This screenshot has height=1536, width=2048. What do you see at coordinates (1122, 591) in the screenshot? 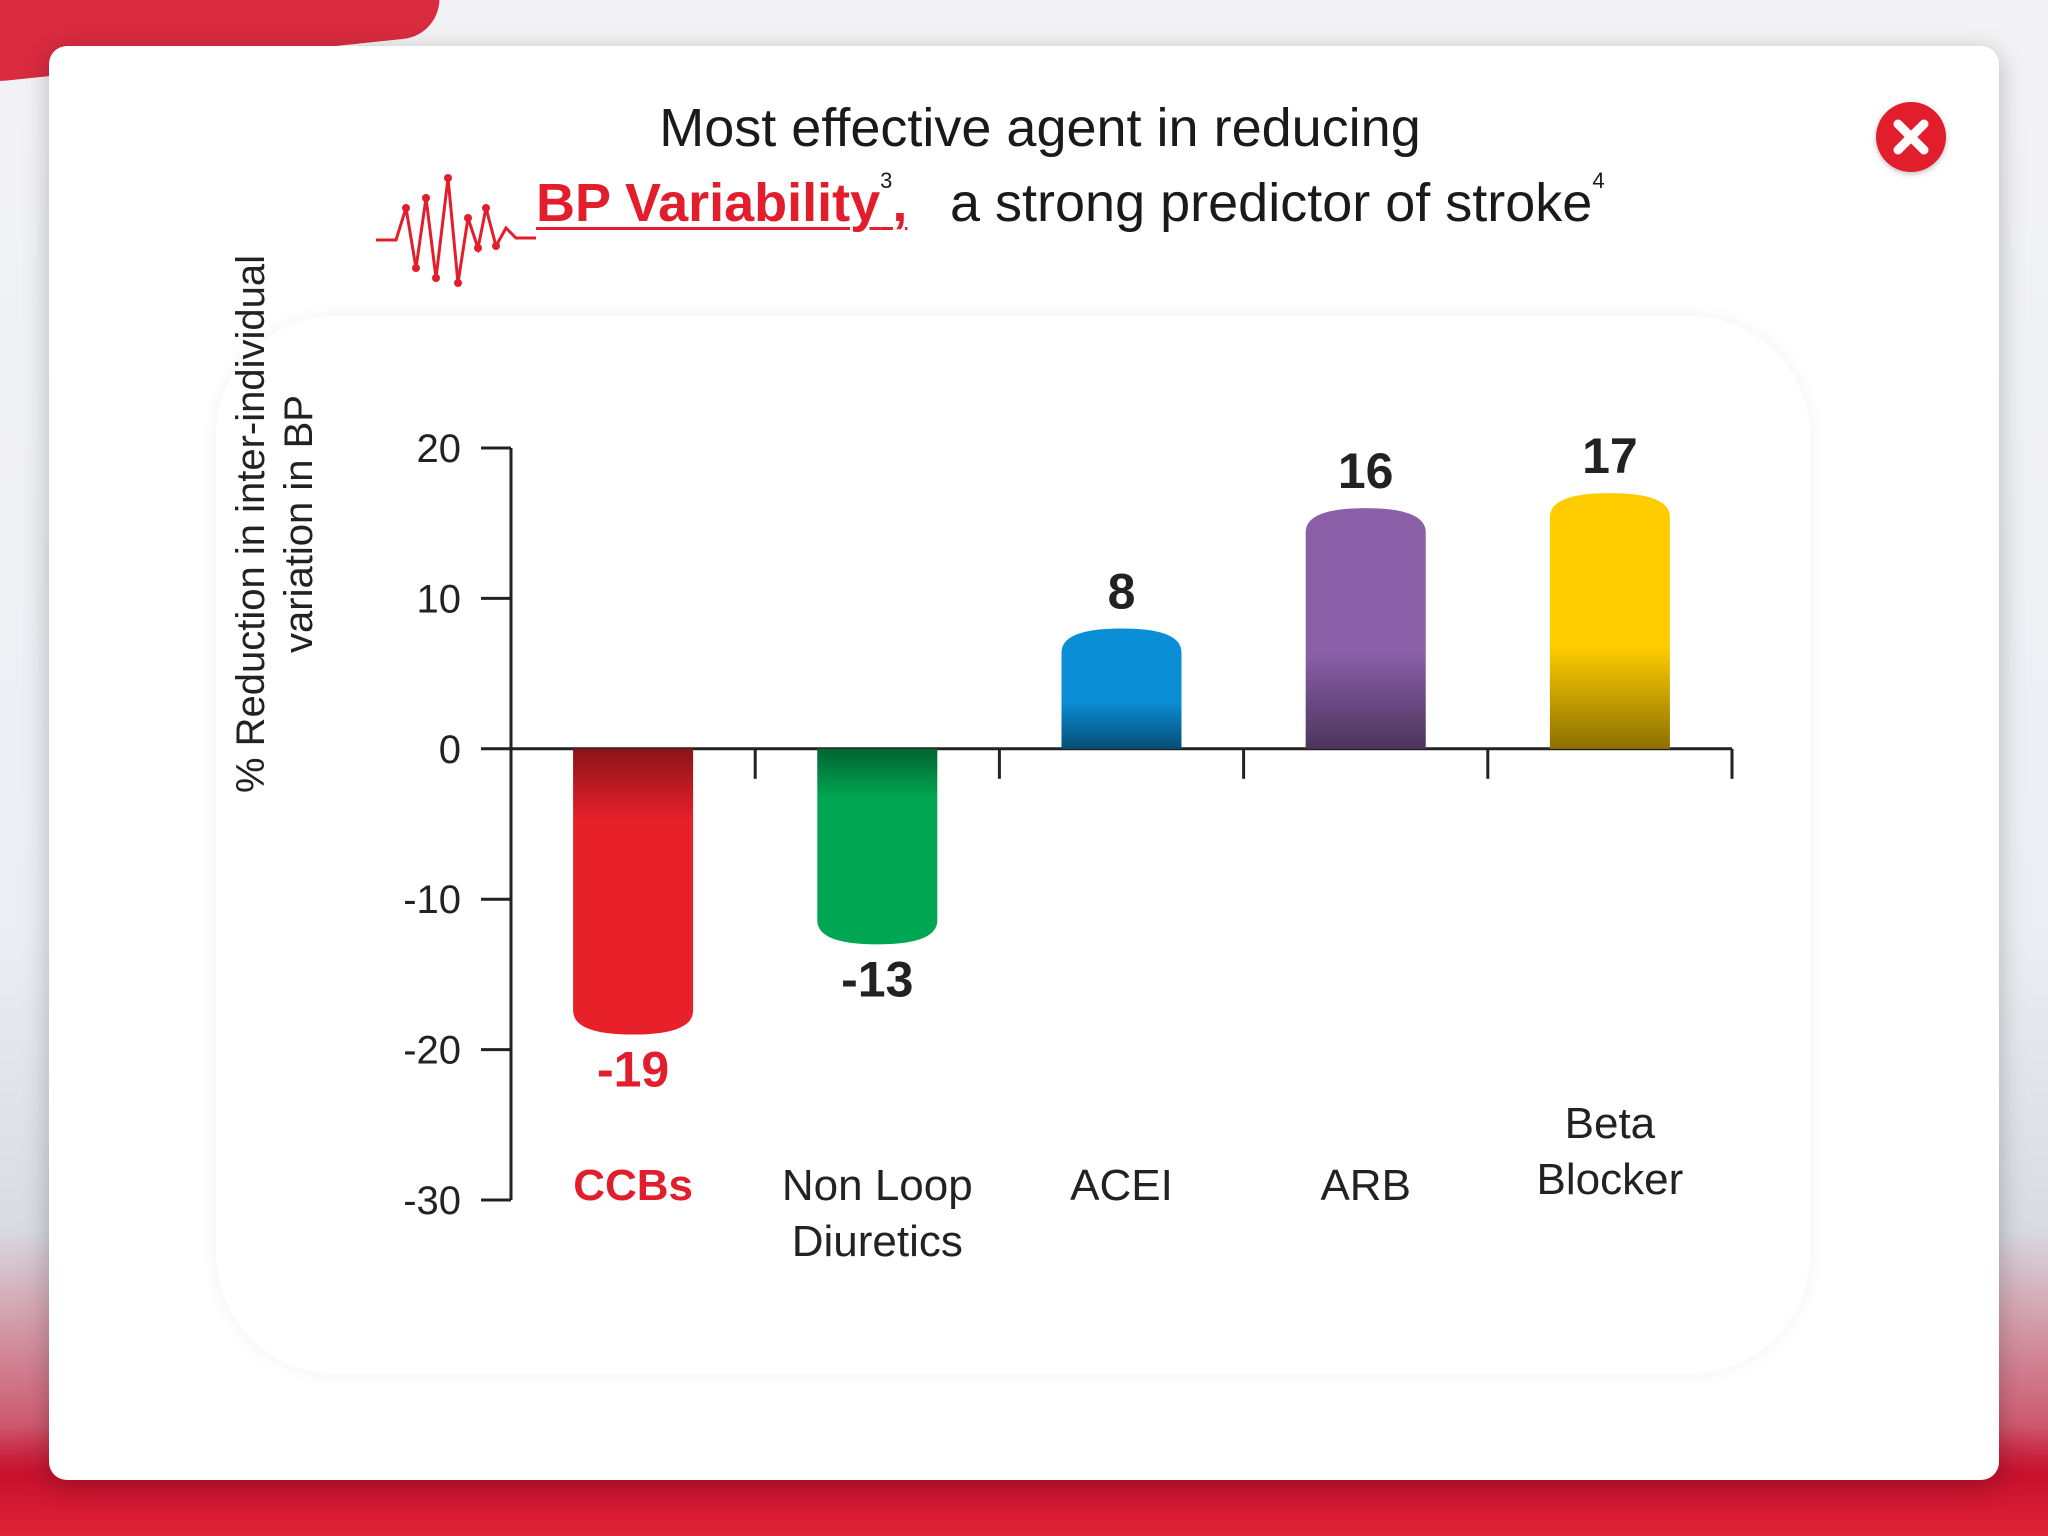
I see `value-label: 8` at bounding box center [1122, 591].